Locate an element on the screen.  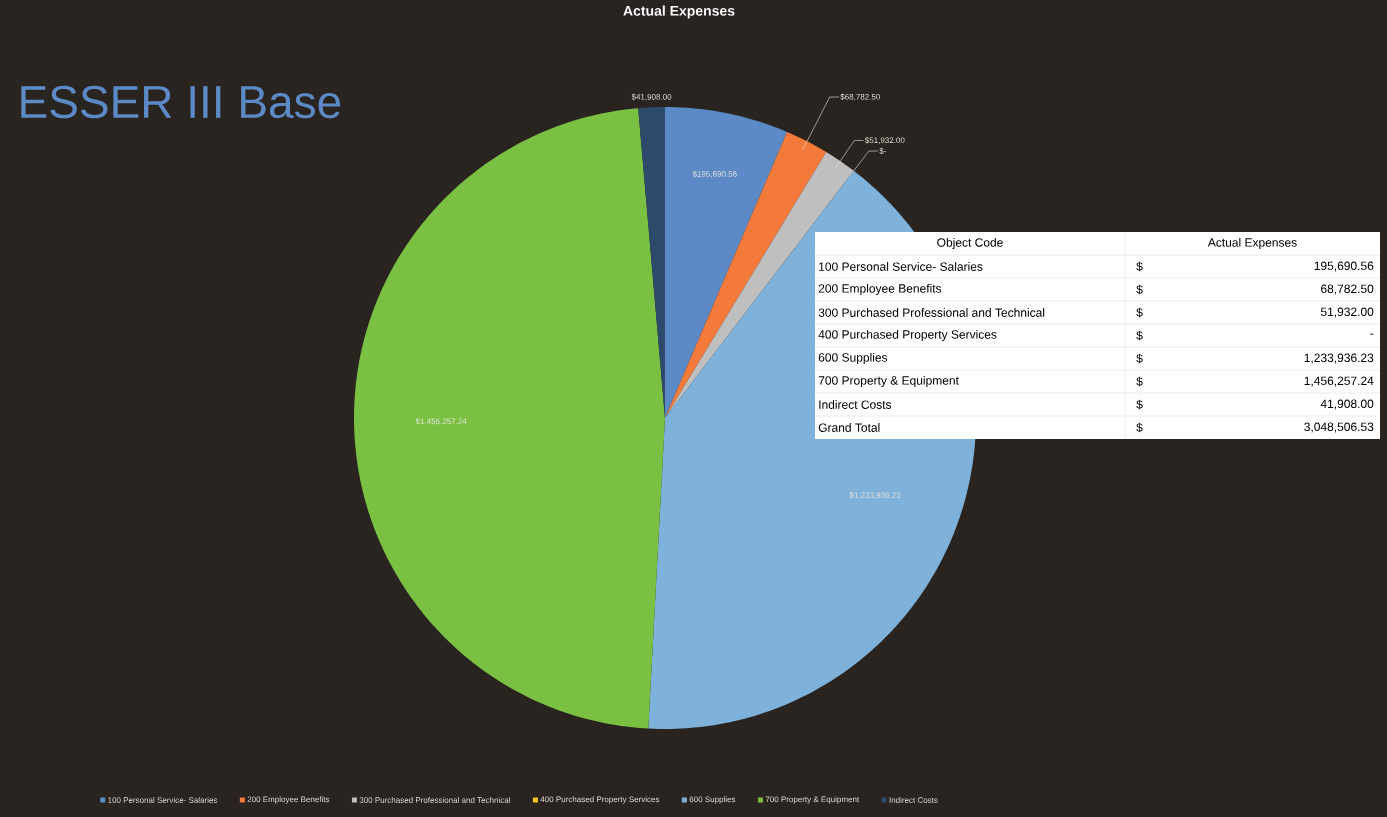
chart-title: Actual Expenses is located at coordinates (679, 12).